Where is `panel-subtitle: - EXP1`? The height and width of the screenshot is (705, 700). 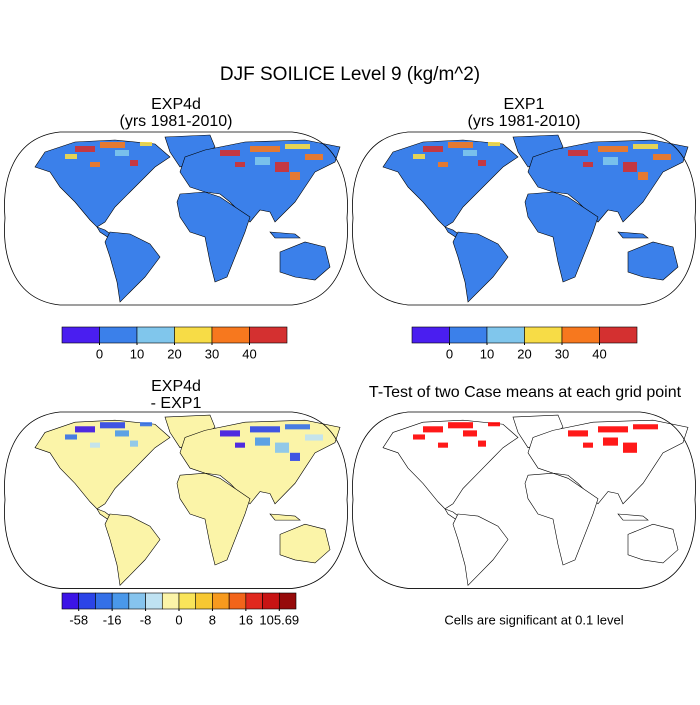
panel-subtitle: - EXP1 is located at coordinates (176, 403).